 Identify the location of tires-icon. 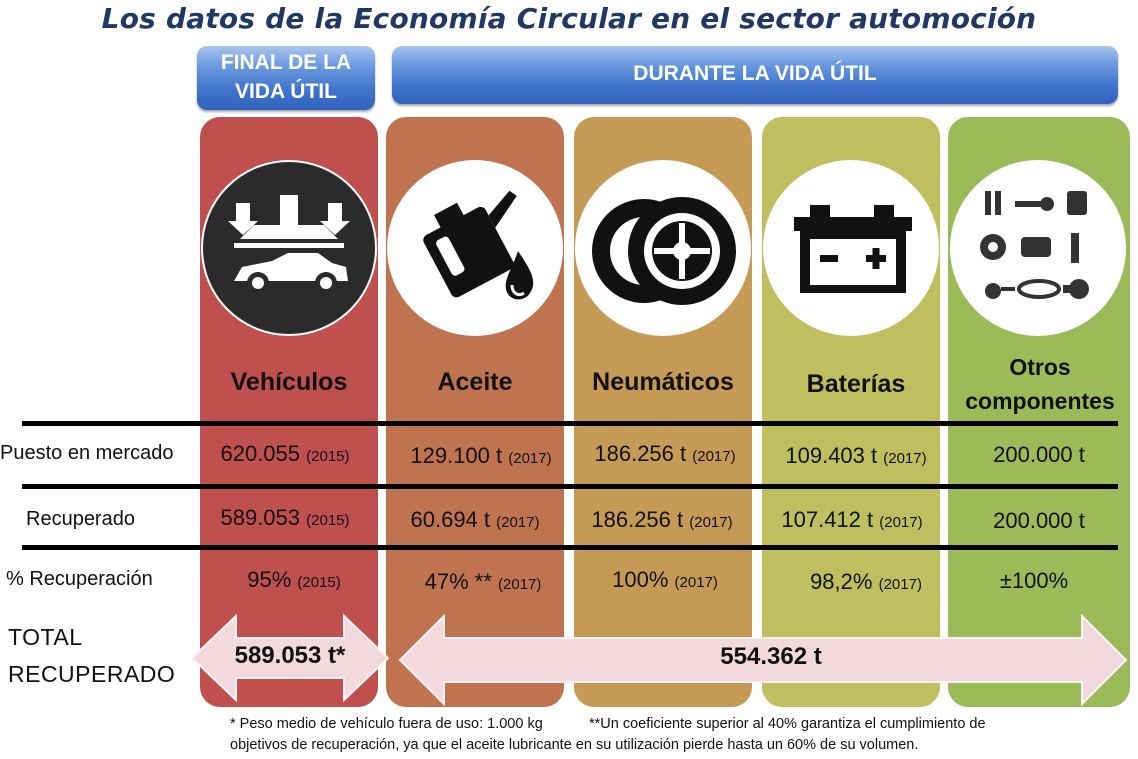
(663, 248).